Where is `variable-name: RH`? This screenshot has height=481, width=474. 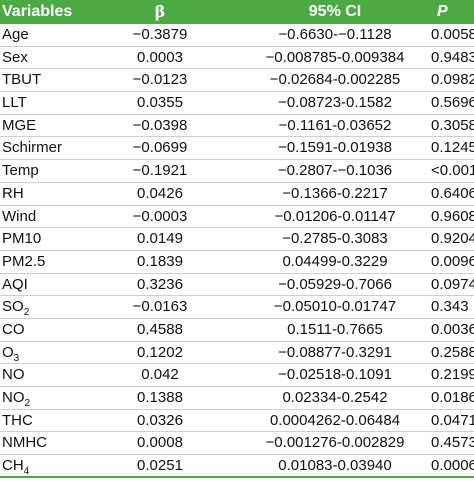
variable-name: RH is located at coordinates (13, 194).